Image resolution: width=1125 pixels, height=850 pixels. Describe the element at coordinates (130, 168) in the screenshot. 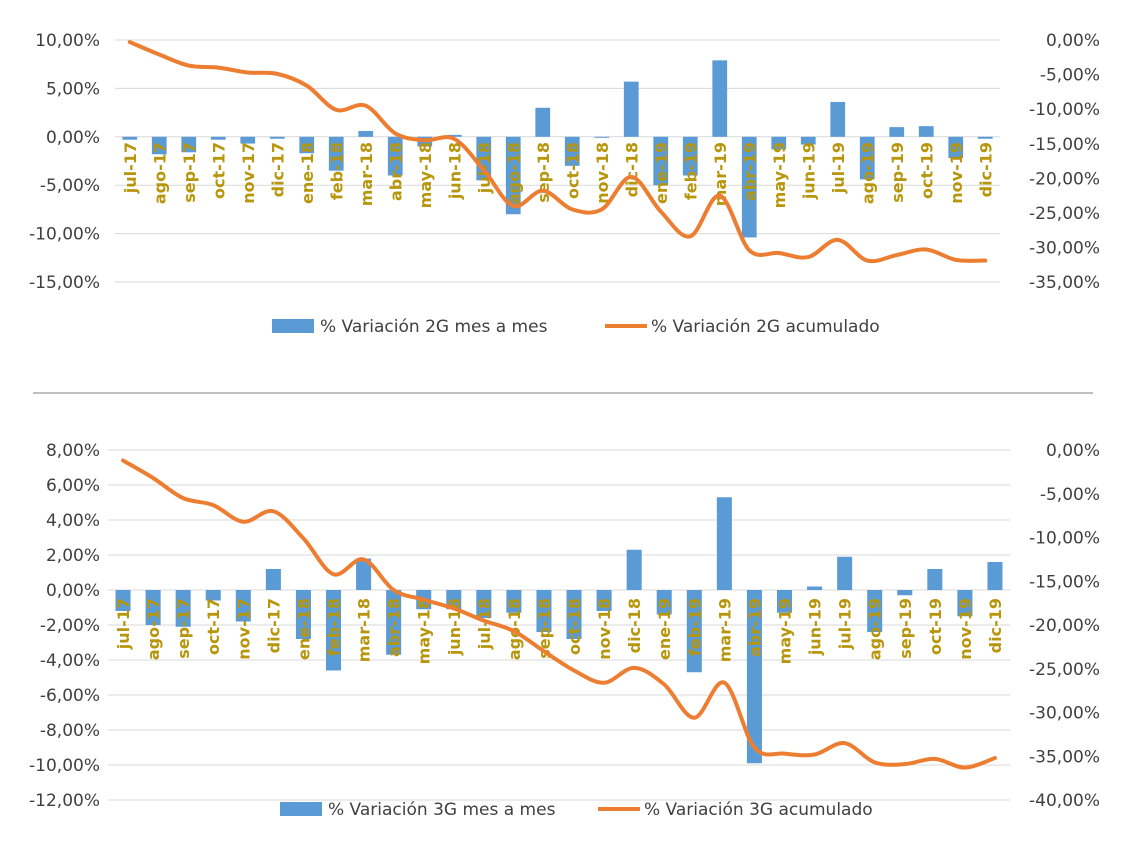

I see `x-tick-label: jul-17` at that location.